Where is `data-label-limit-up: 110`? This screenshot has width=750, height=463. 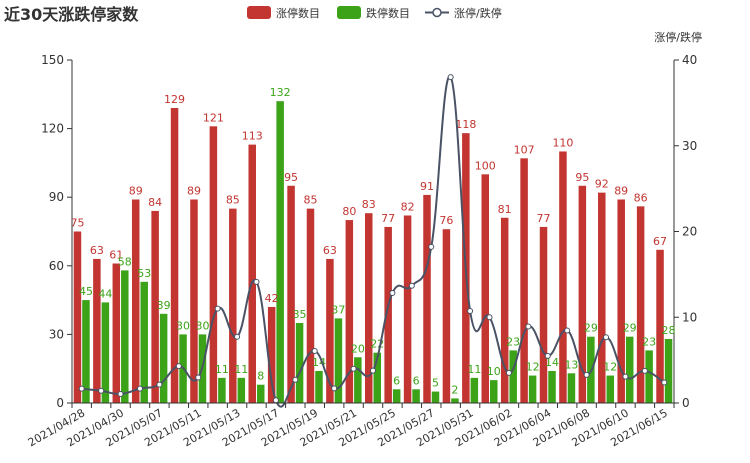 data-label-limit-up: 110 is located at coordinates (562, 142).